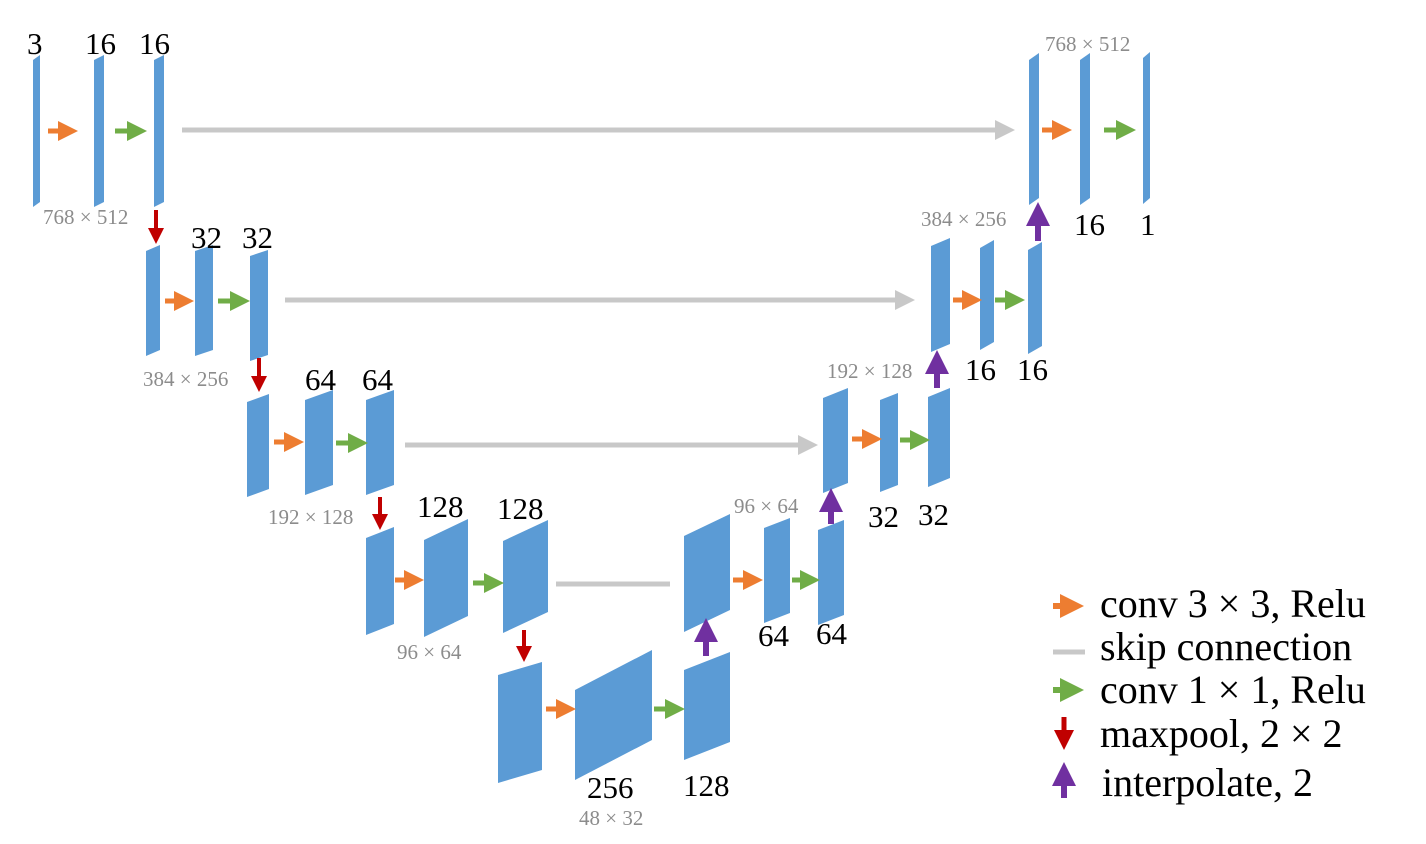  What do you see at coordinates (835, 440) in the screenshot?
I see `feature-map-dec3-up` at bounding box center [835, 440].